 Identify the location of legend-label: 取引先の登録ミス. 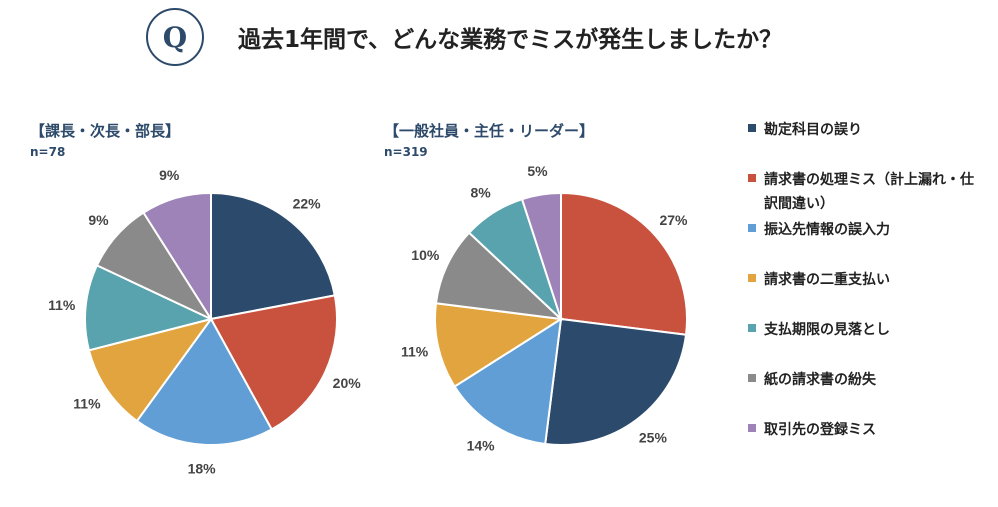
(820, 430).